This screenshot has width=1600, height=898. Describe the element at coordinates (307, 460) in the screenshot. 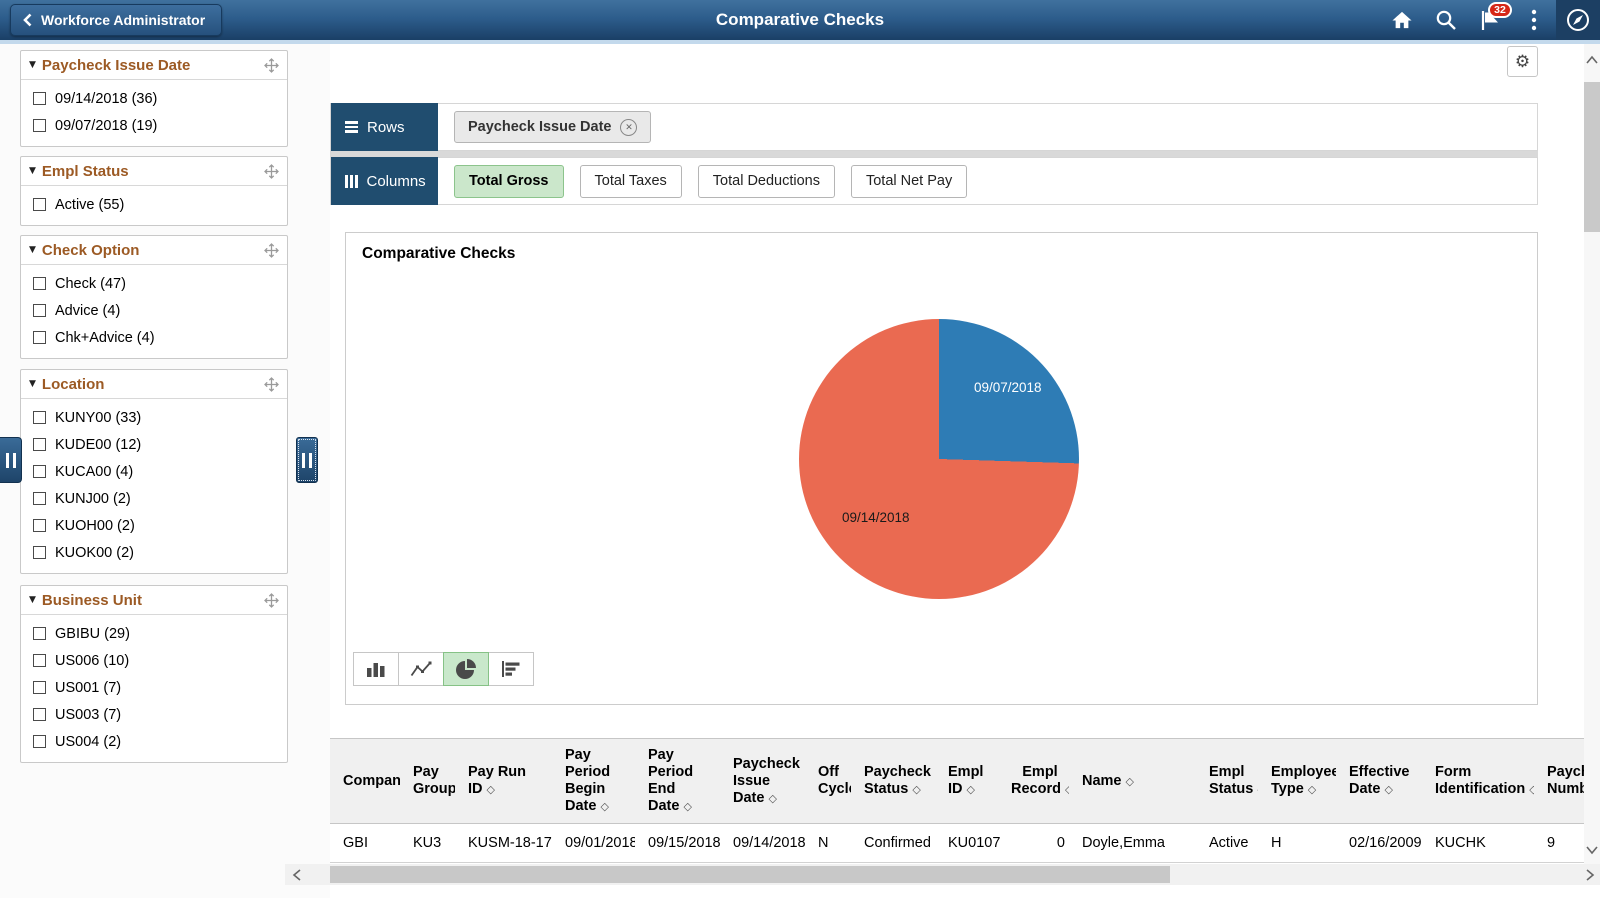

I see `collapse-panel-handle-sidebar` at that location.